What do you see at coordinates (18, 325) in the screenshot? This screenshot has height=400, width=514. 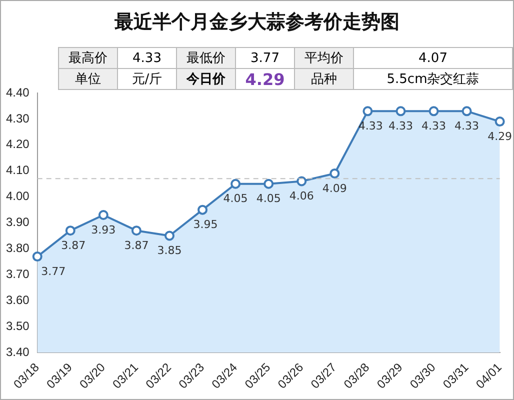 I see `y-tick-label: 3.50` at bounding box center [18, 325].